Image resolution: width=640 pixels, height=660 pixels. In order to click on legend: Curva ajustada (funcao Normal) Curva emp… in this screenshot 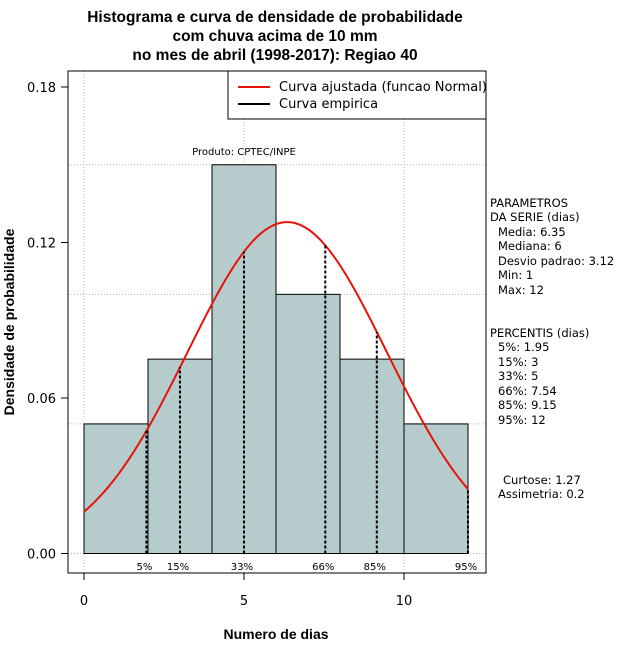, I will do `click(357, 95)`.